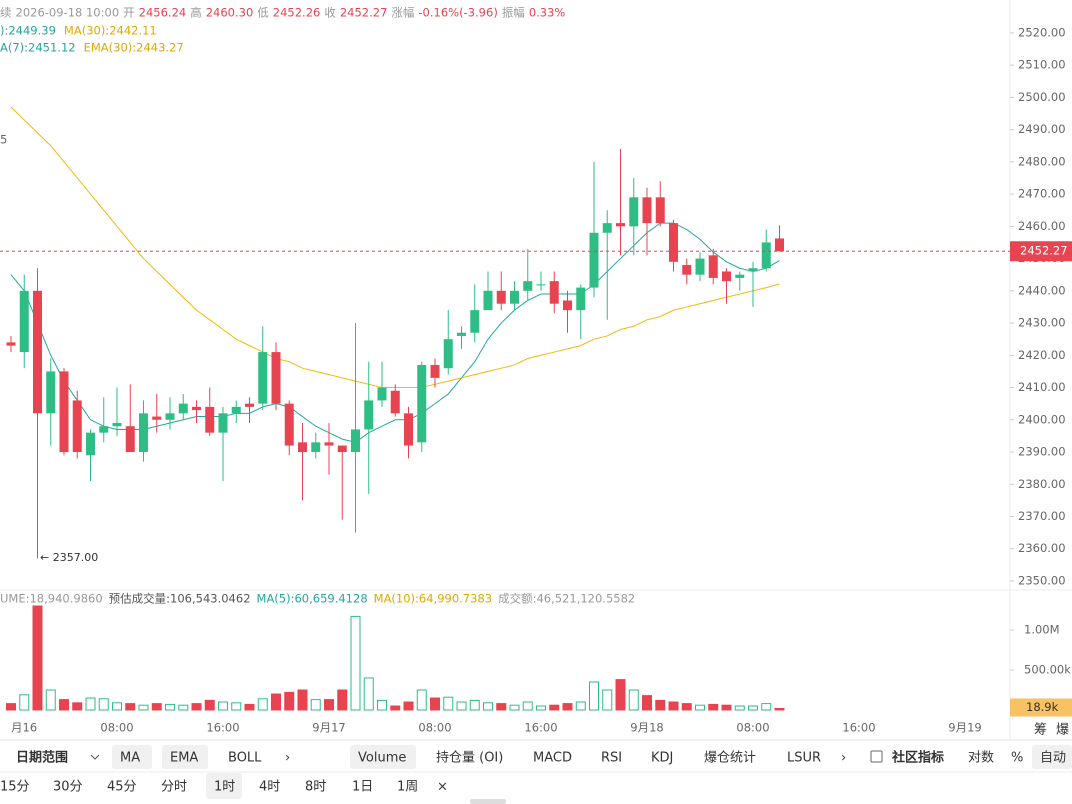 The image size is (1072, 804). What do you see at coordinates (245, 758) in the screenshot?
I see `toolbar-button: BOLL` at bounding box center [245, 758].